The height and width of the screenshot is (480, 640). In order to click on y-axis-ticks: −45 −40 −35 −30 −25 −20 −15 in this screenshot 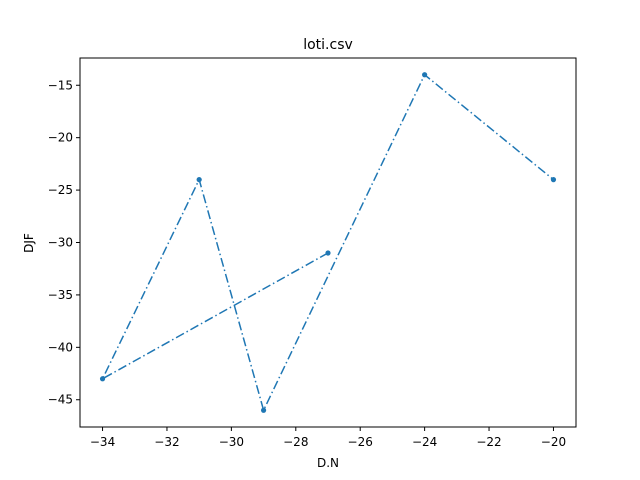, I will do `click(64, 242)`.